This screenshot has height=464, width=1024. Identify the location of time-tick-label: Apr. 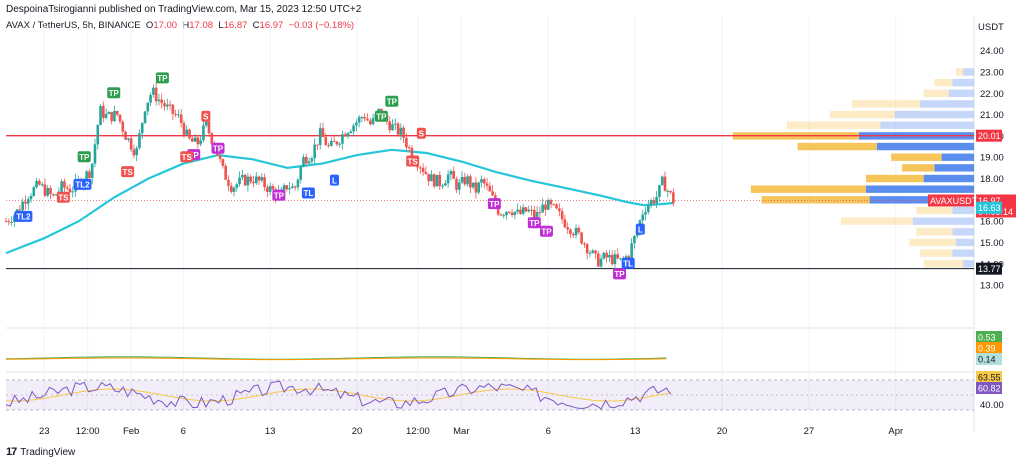
(895, 431).